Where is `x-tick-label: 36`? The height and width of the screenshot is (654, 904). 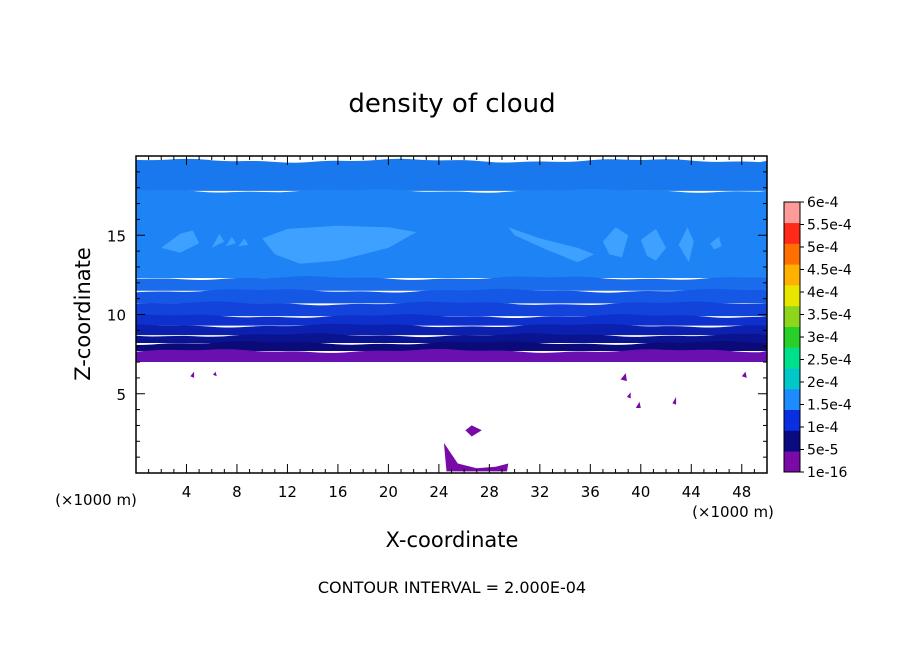
x-tick-label: 36 is located at coordinates (590, 492).